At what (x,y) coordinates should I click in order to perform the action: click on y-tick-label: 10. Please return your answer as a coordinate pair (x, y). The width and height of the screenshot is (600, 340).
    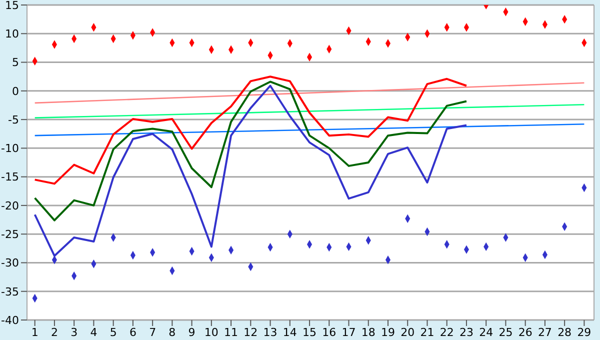
    Looking at the image, I should click on (12, 34).